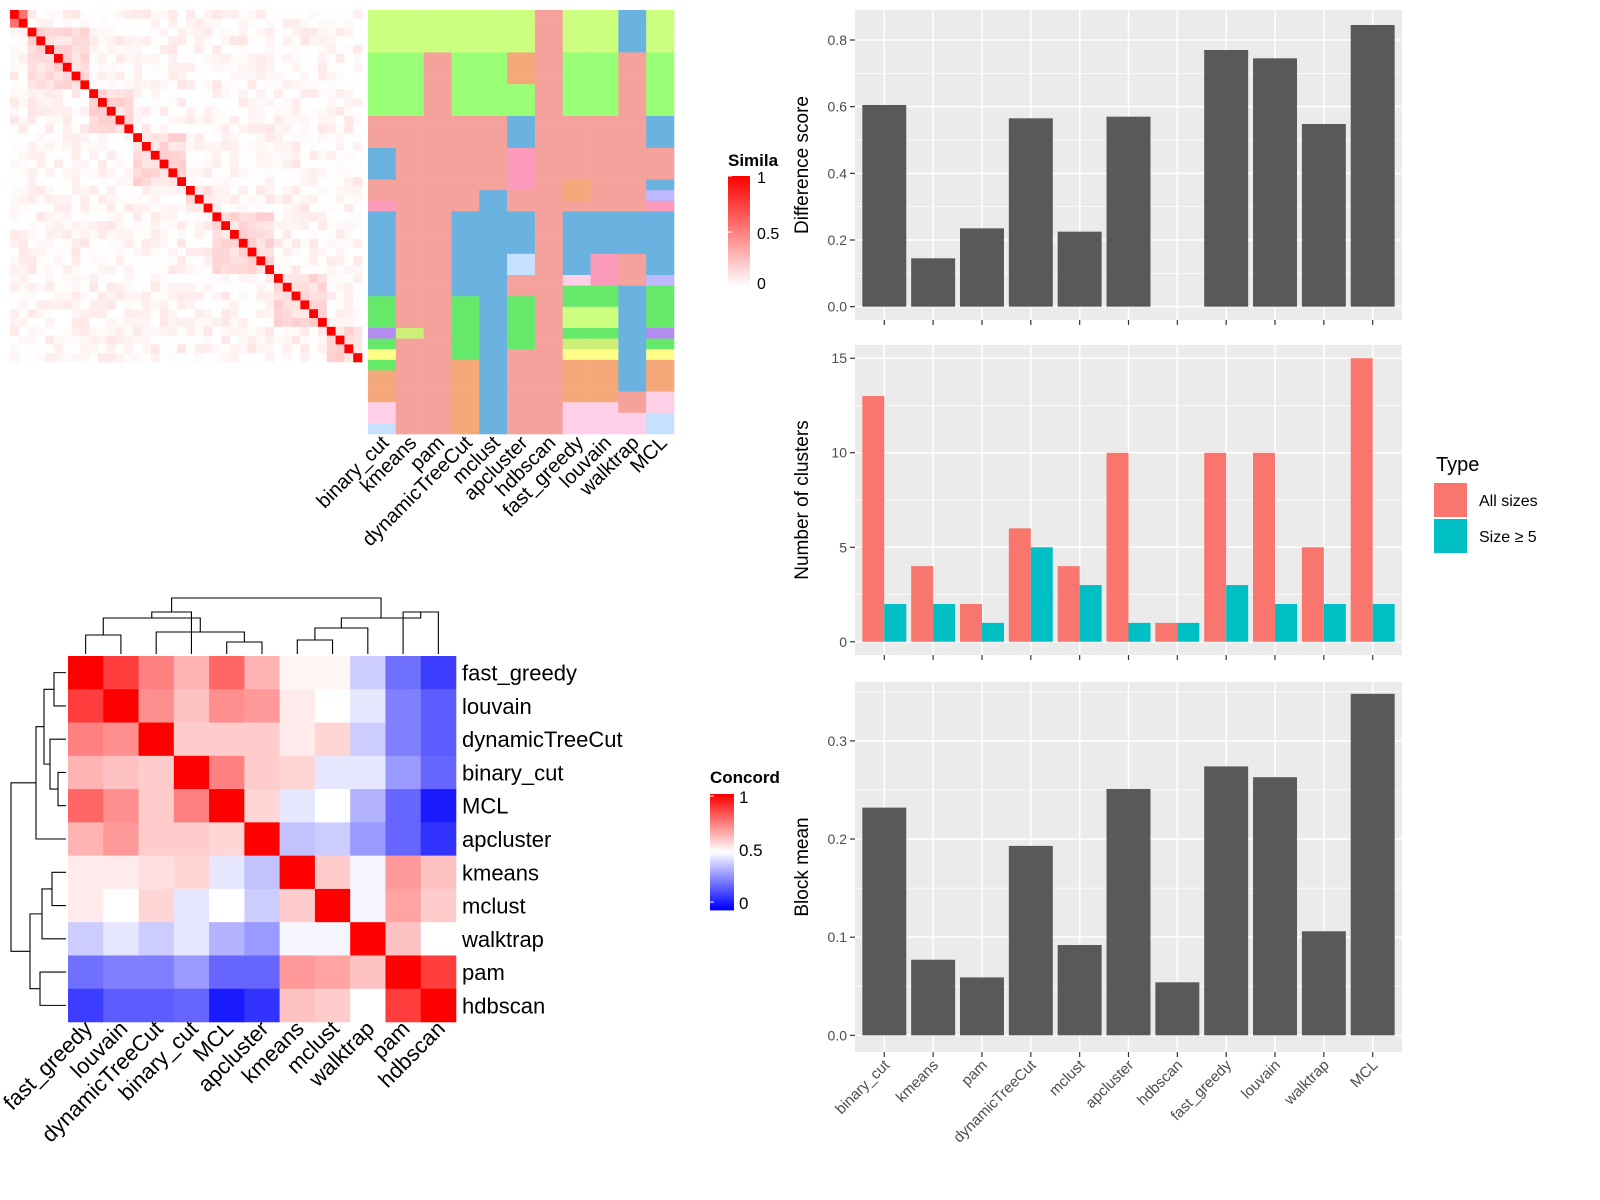 This screenshot has height=1200, width=1600. What do you see at coordinates (503, 1005) in the screenshot?
I see `concordance-row-label: hdbscan` at bounding box center [503, 1005].